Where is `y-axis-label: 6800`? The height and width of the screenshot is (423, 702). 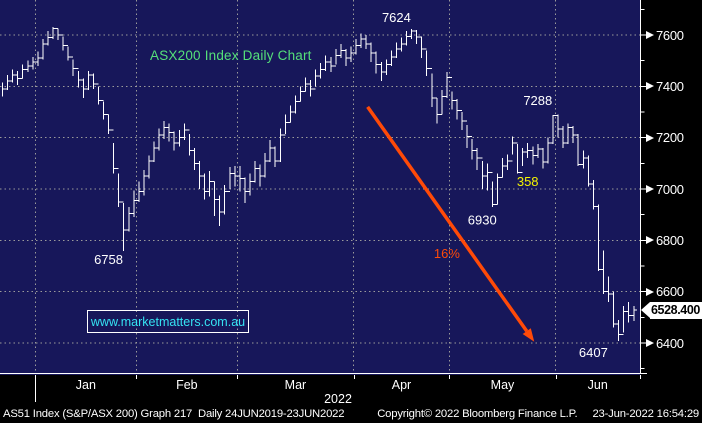 y-axis-label: 6800 is located at coordinates (665, 240).